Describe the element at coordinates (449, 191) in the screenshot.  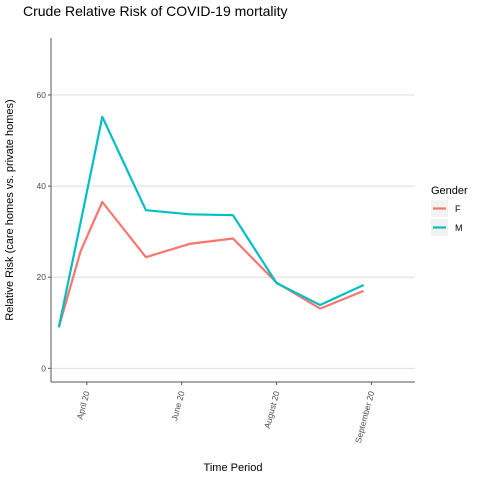
I see `legend-title: Gender` at that location.